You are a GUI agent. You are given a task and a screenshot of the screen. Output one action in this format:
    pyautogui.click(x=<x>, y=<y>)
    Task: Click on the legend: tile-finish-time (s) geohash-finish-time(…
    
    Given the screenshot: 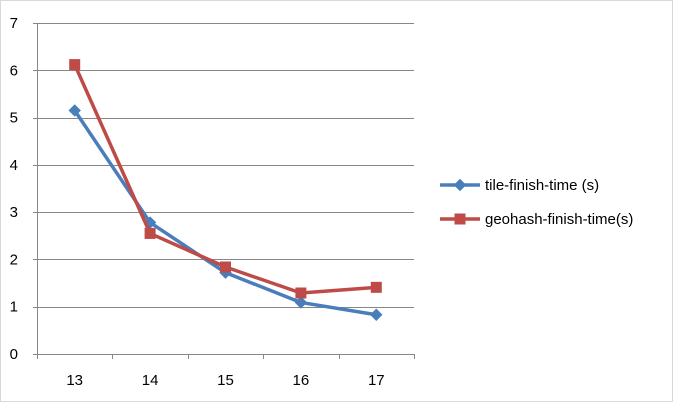 What is the action you would take?
    pyautogui.click(x=536, y=202)
    